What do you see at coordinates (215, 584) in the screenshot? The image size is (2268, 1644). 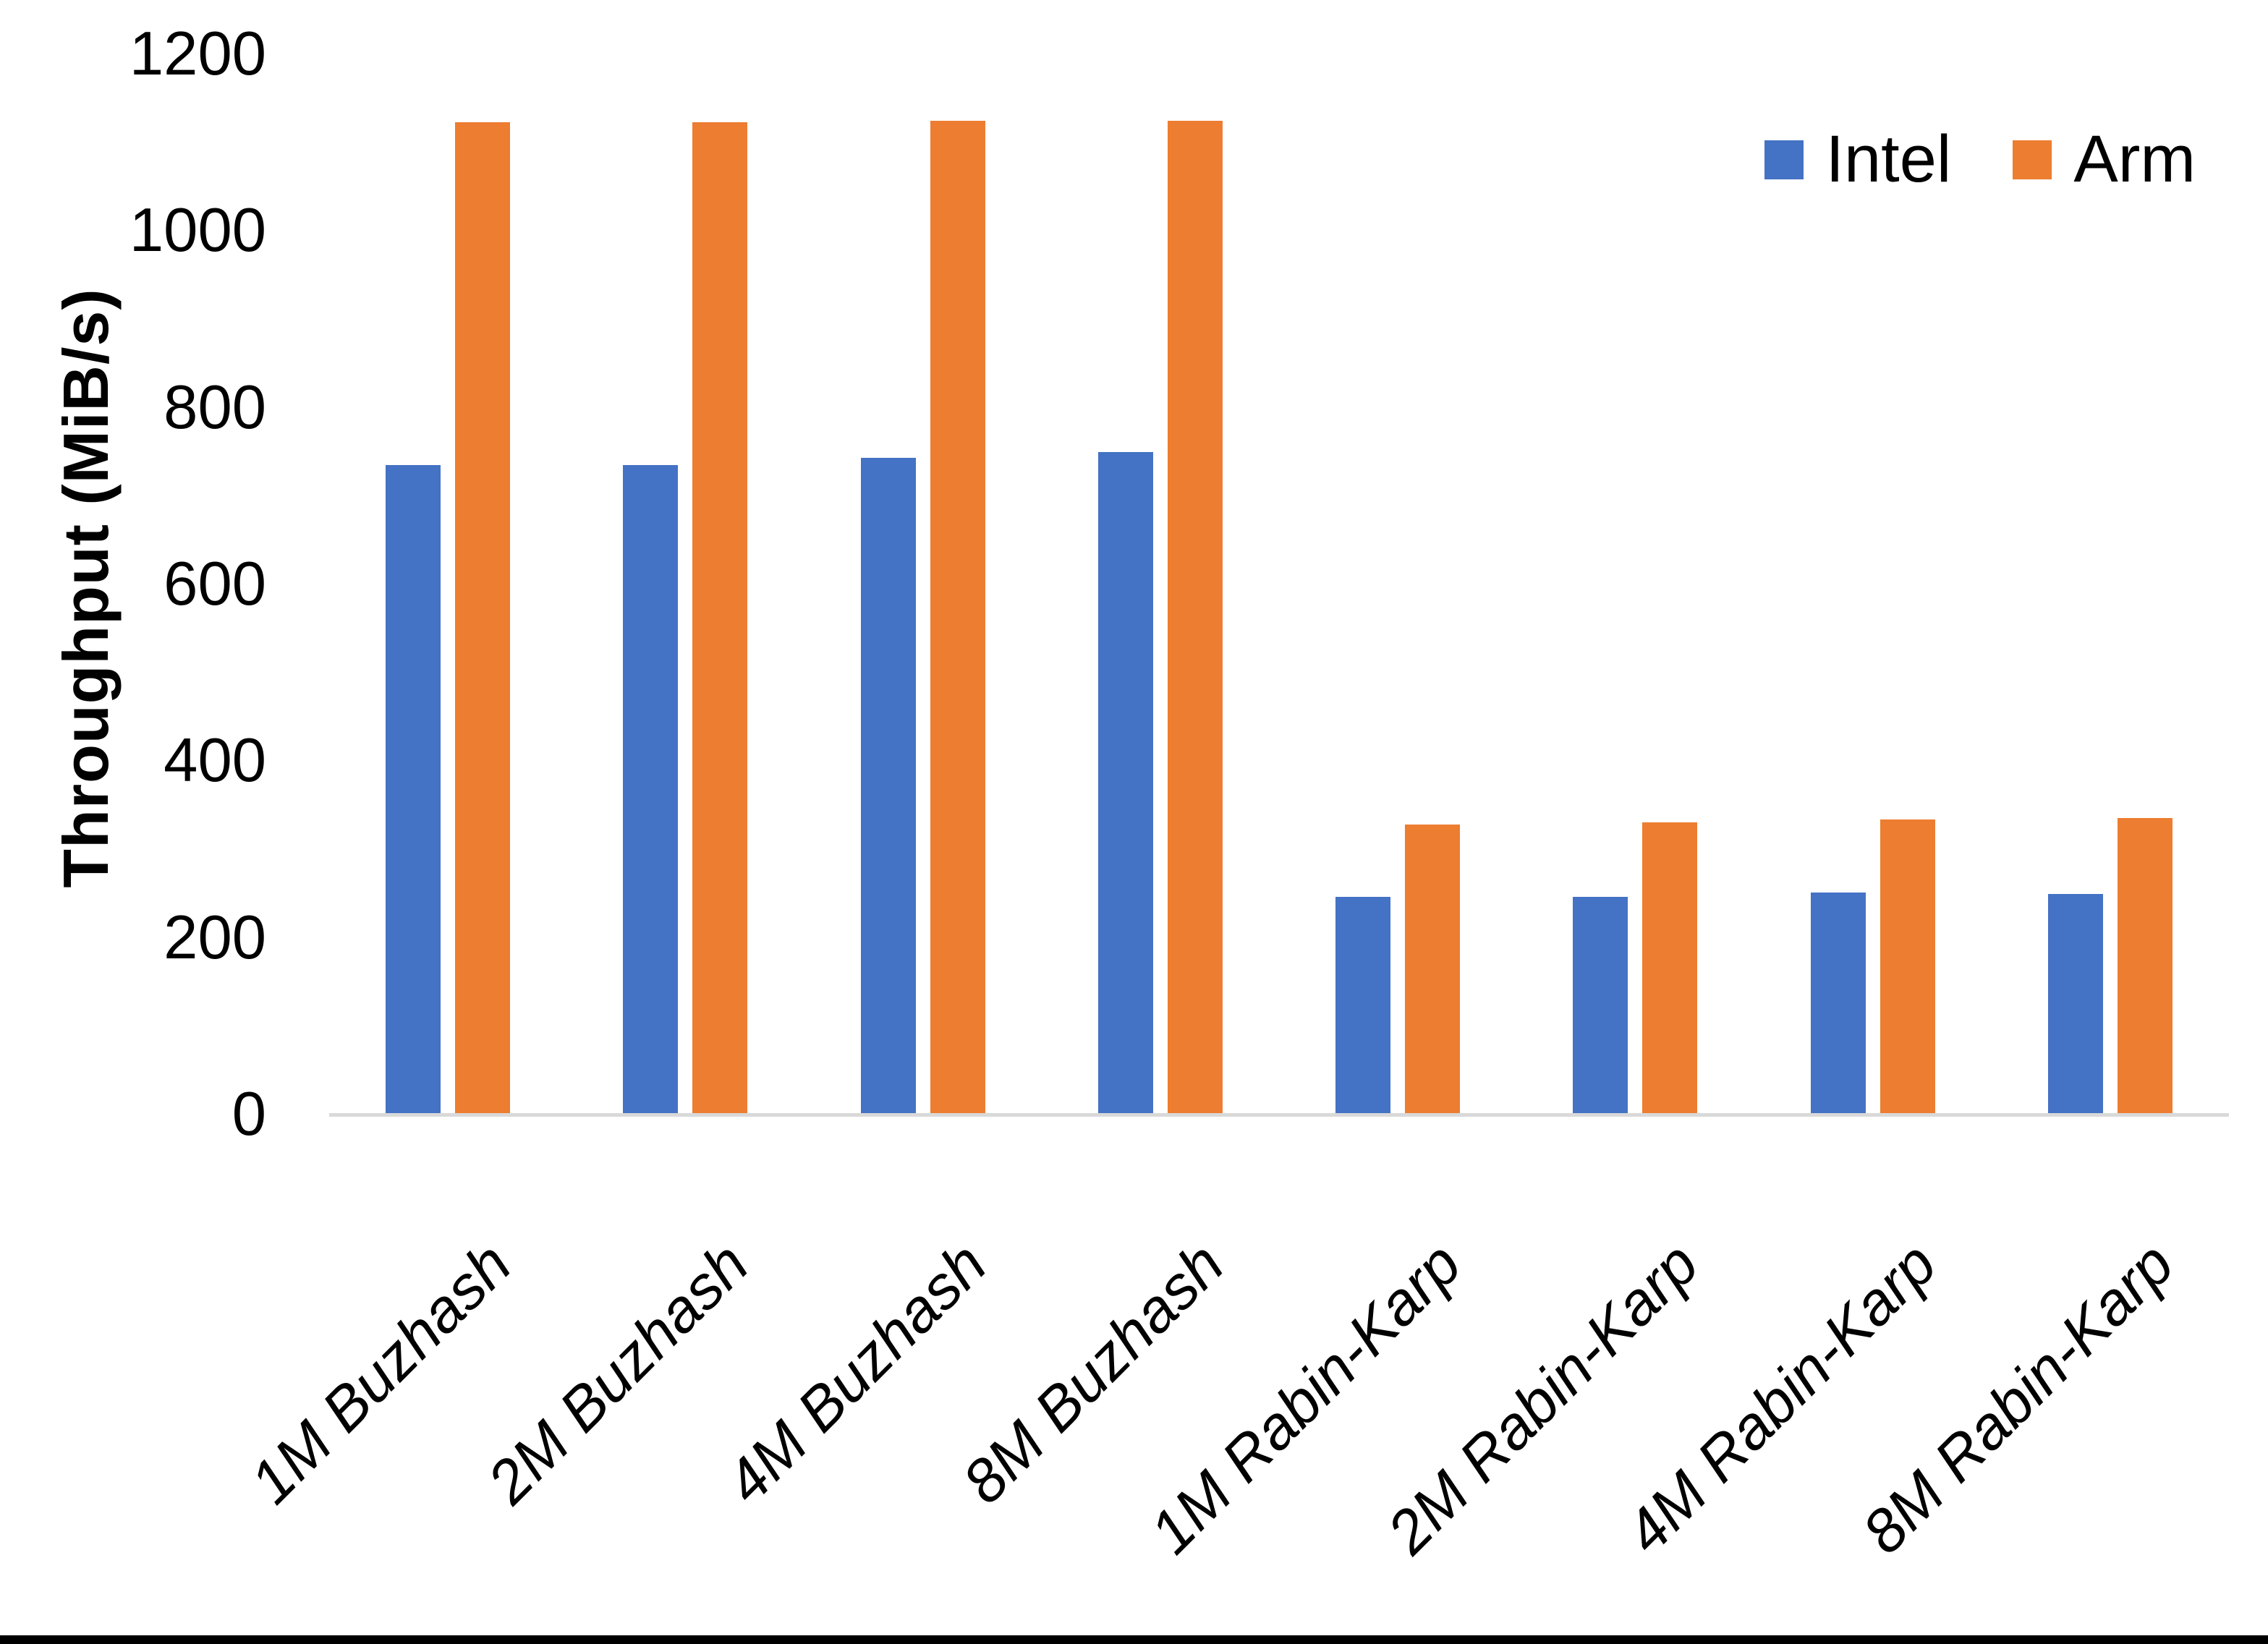 I see `y-tick-label: 600` at bounding box center [215, 584].